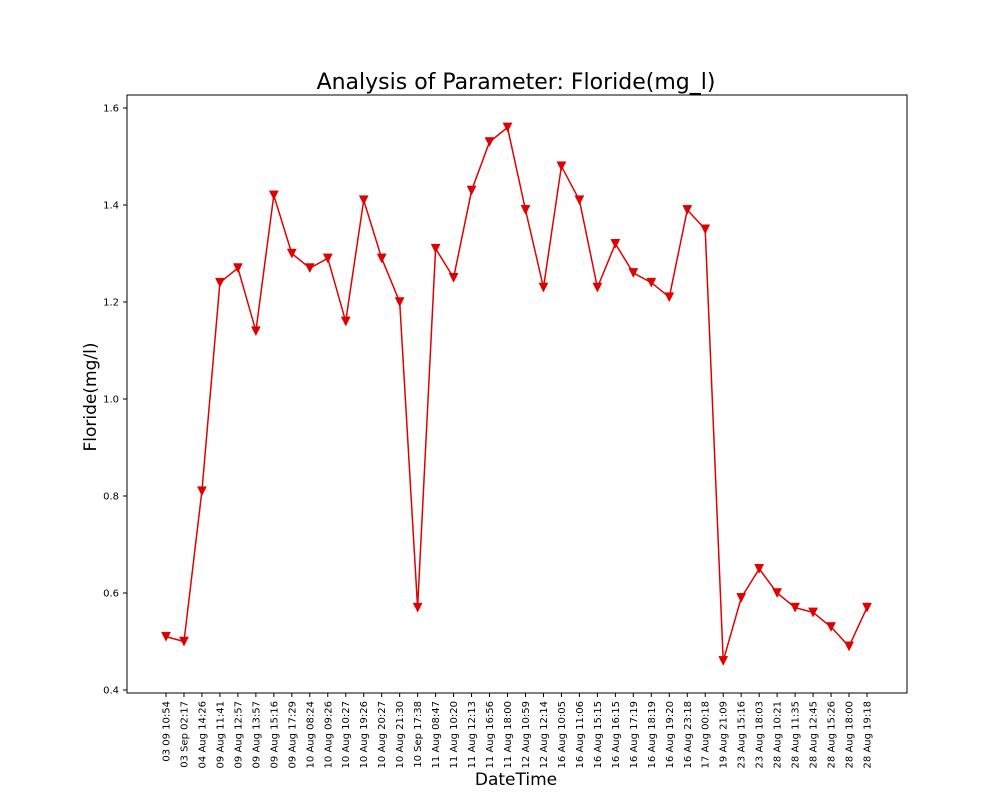 Image resolution: width=1008 pixels, height=792 pixels. I want to click on y-axis: 0.4 0.6 0.8 1.0 1.2 1.4 1.6, so click(115, 400).